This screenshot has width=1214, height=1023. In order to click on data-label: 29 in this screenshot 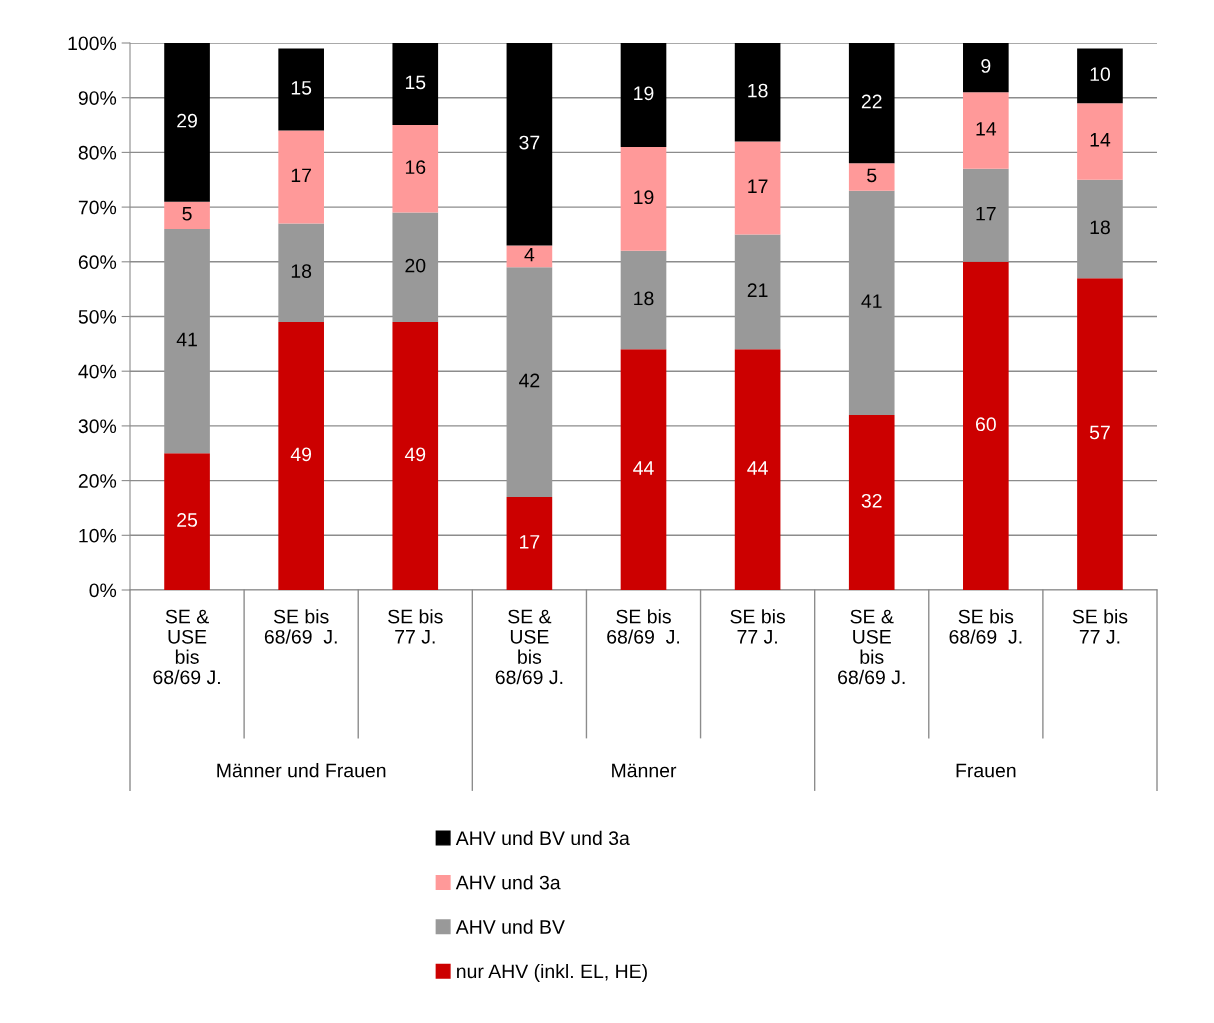, I will do `click(187, 120)`.